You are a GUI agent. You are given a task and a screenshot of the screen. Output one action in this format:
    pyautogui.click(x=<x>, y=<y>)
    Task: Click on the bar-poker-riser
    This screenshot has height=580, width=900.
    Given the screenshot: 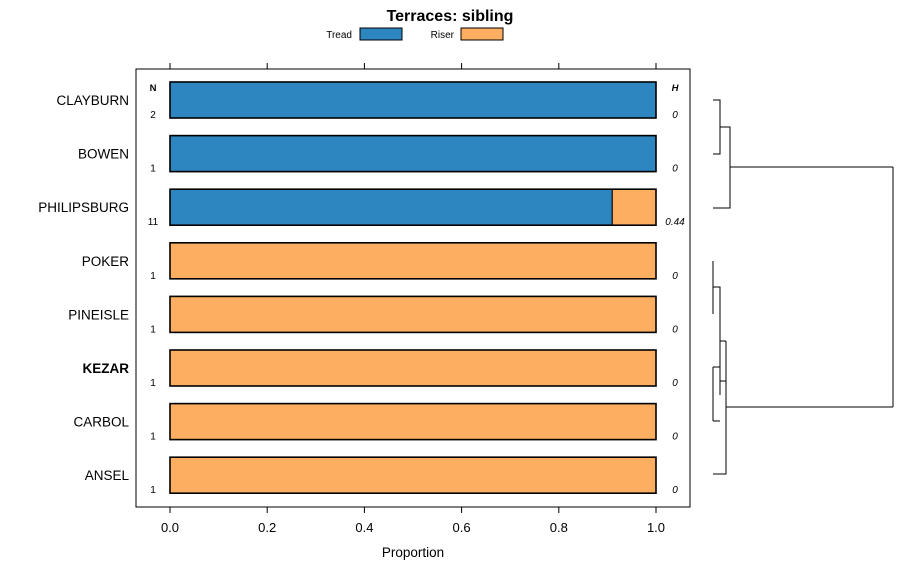 What is the action you would take?
    pyautogui.click(x=413, y=261)
    